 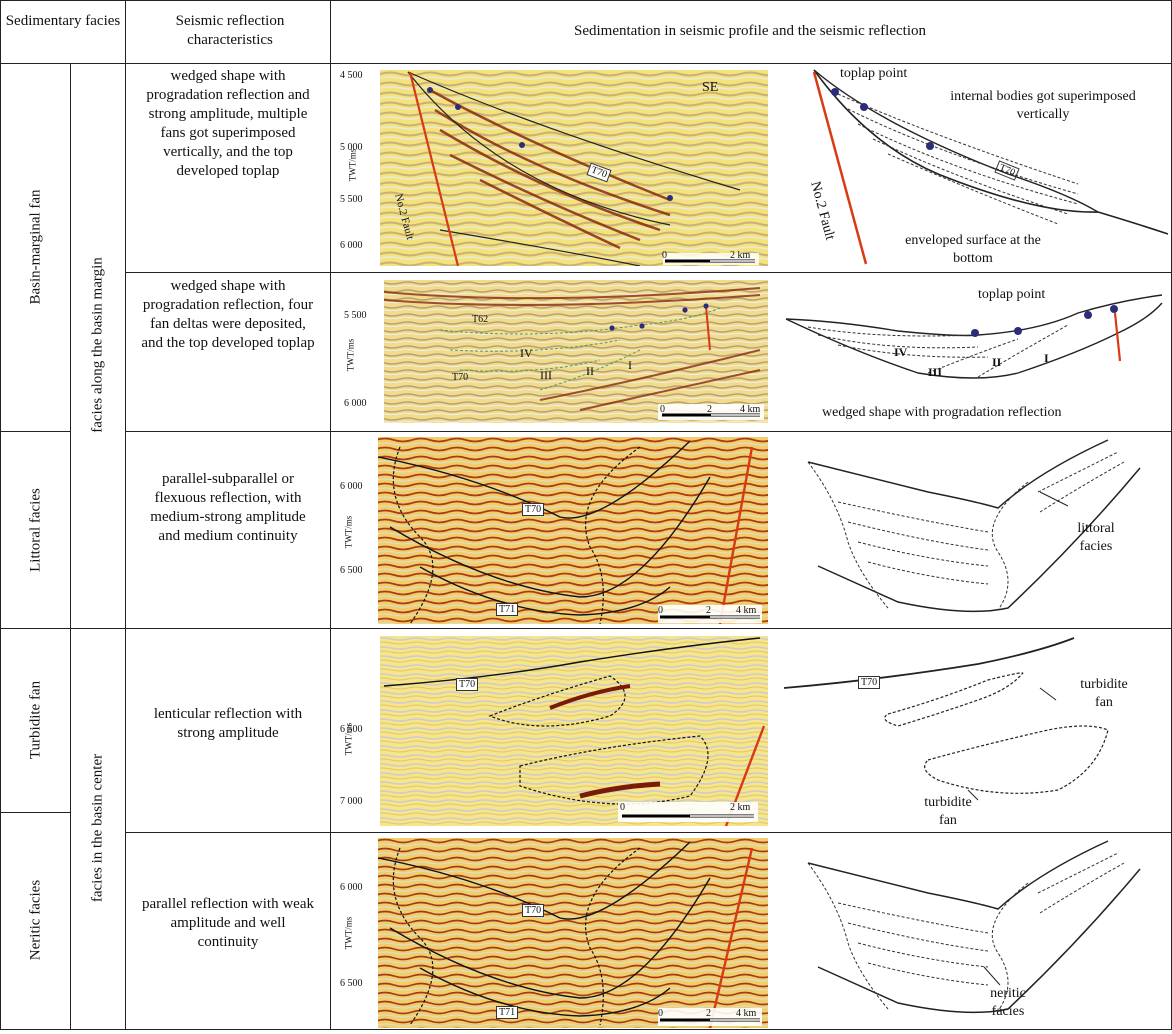 What do you see at coordinates (974, 530) in the screenshot?
I see `row3-sketch: littoral facies` at bounding box center [974, 530].